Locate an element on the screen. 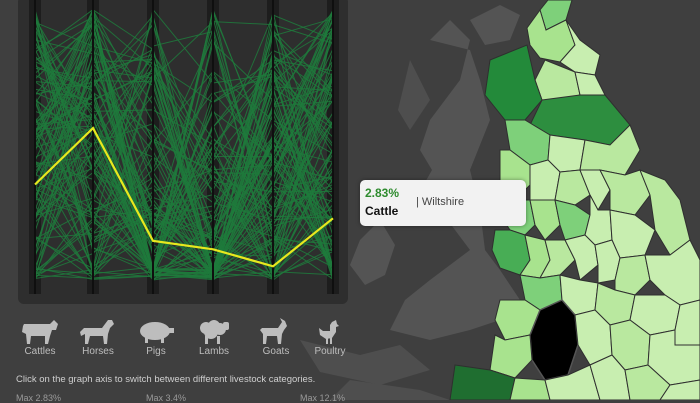 This screenshot has width=700, height=403. axis-selector-goats: Goats is located at coordinates (276, 337).